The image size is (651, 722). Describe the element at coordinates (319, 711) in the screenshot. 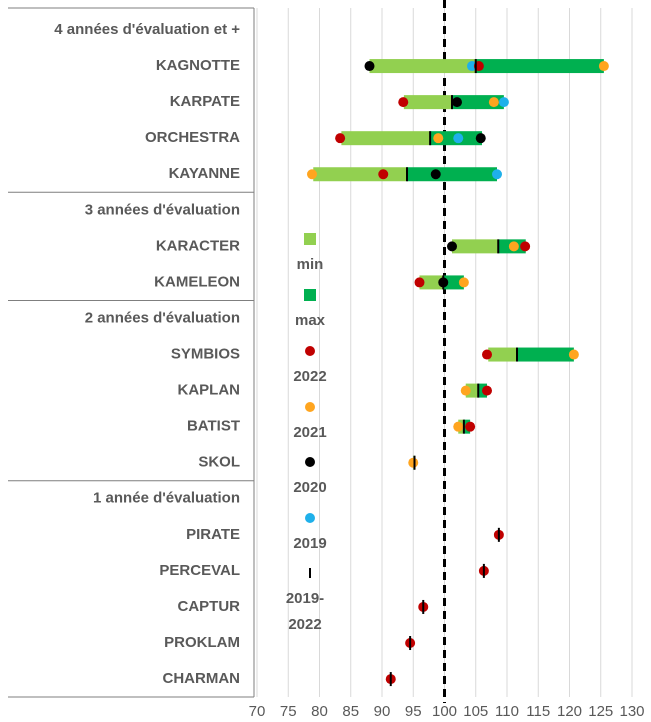

I see `x-tick-label: 80` at that location.